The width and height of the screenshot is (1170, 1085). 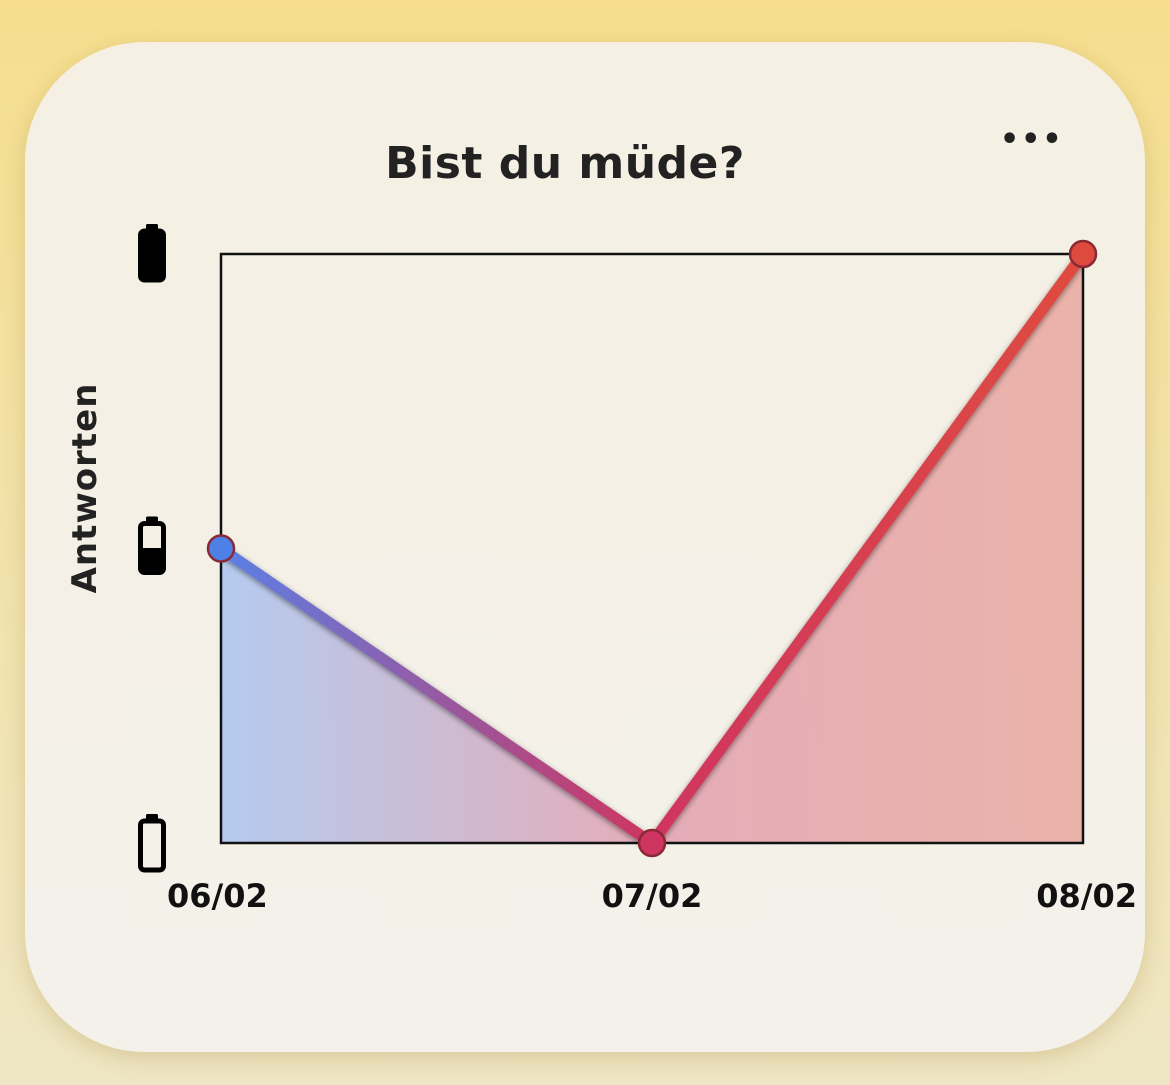 I want to click on battery-half-icon, so click(x=152, y=545).